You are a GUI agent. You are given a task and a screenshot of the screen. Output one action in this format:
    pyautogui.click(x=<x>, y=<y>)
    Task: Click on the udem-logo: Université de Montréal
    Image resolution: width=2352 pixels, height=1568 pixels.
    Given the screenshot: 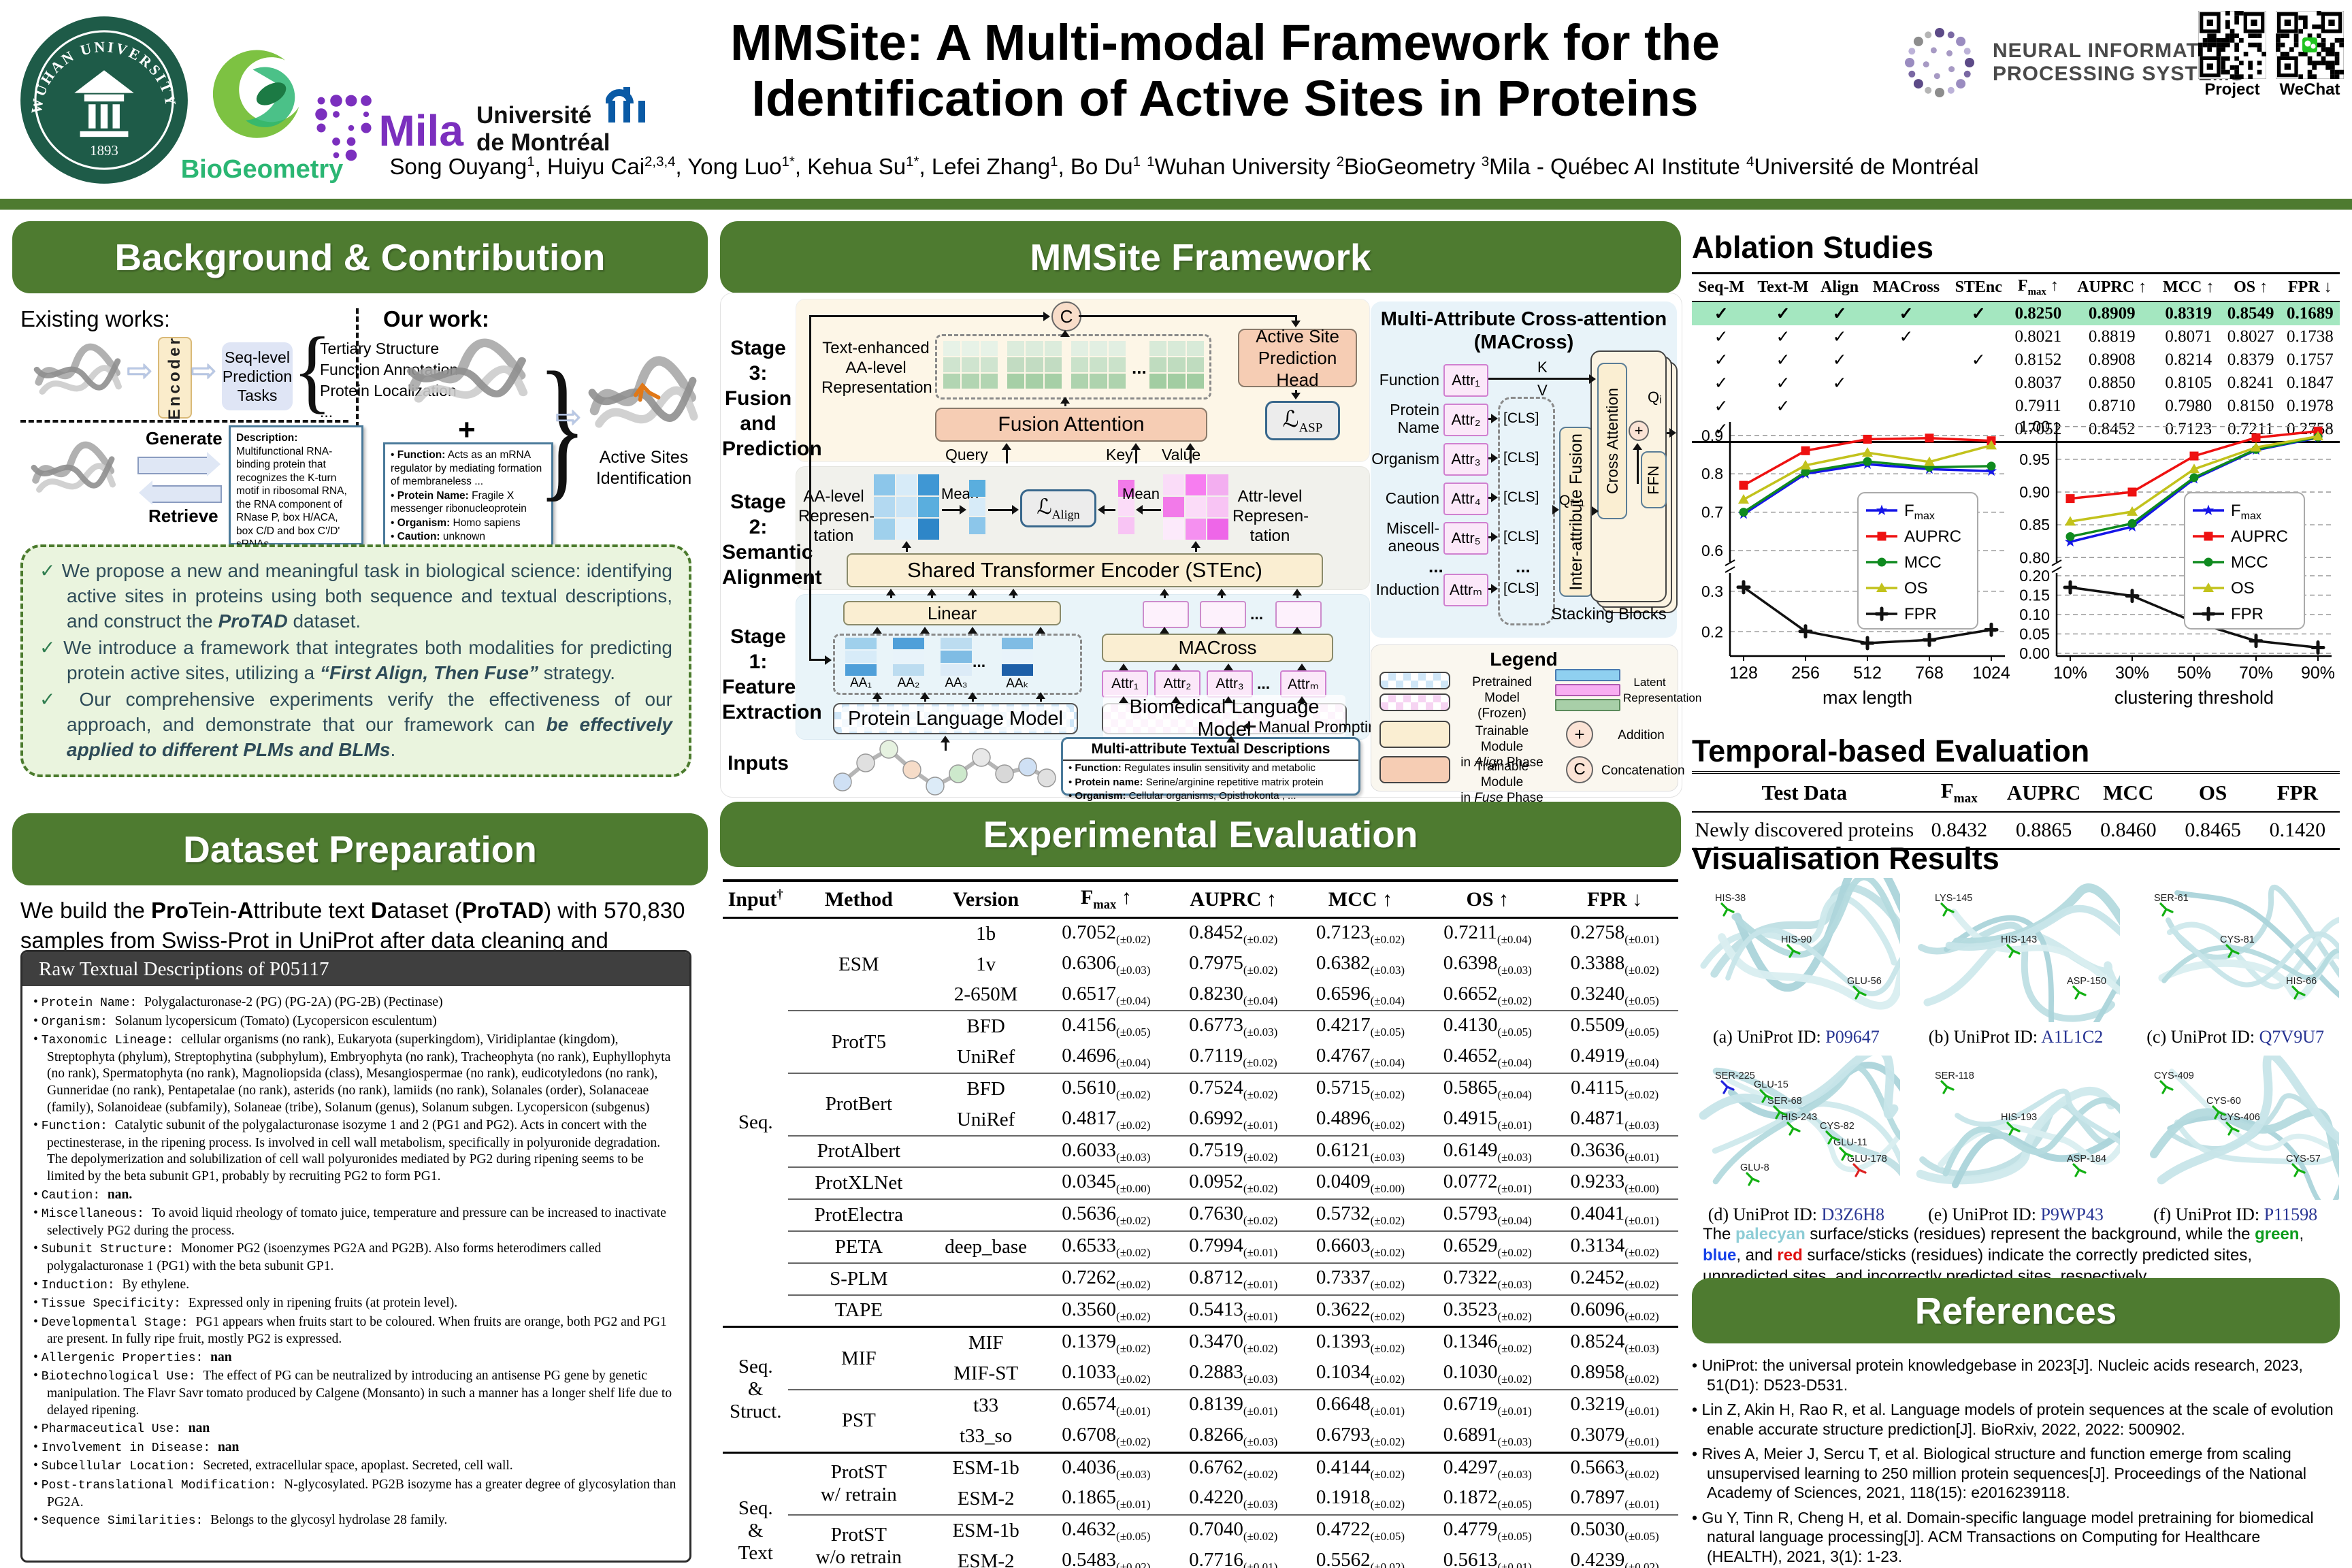 What is the action you would take?
    pyautogui.click(x=543, y=129)
    